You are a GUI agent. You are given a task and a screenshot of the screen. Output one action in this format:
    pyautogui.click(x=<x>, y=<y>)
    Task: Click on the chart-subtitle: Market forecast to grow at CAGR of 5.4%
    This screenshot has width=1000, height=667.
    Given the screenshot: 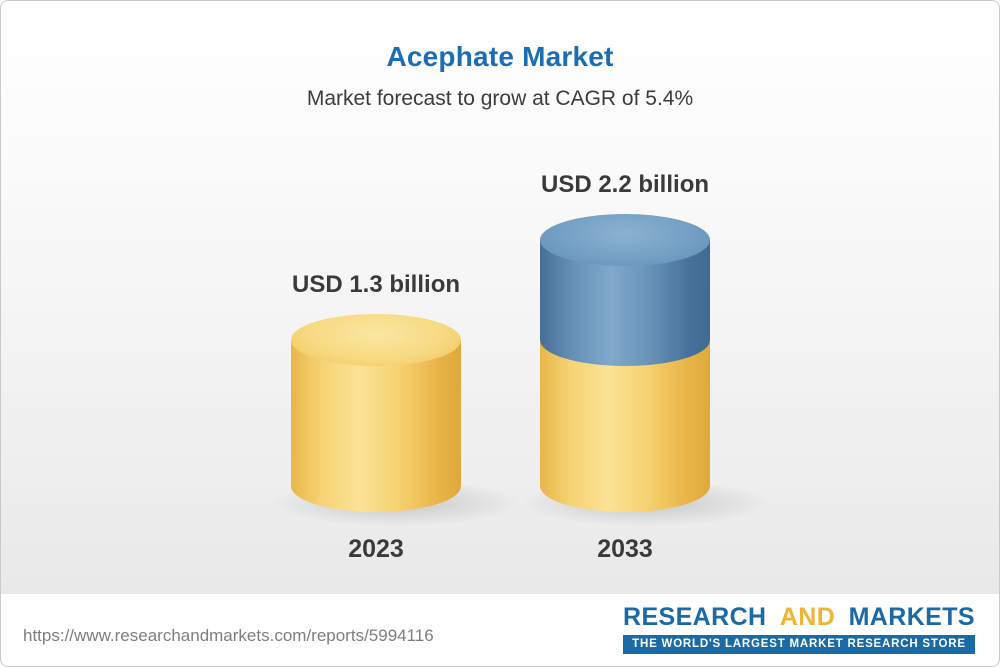 What is the action you would take?
    pyautogui.click(x=500, y=98)
    